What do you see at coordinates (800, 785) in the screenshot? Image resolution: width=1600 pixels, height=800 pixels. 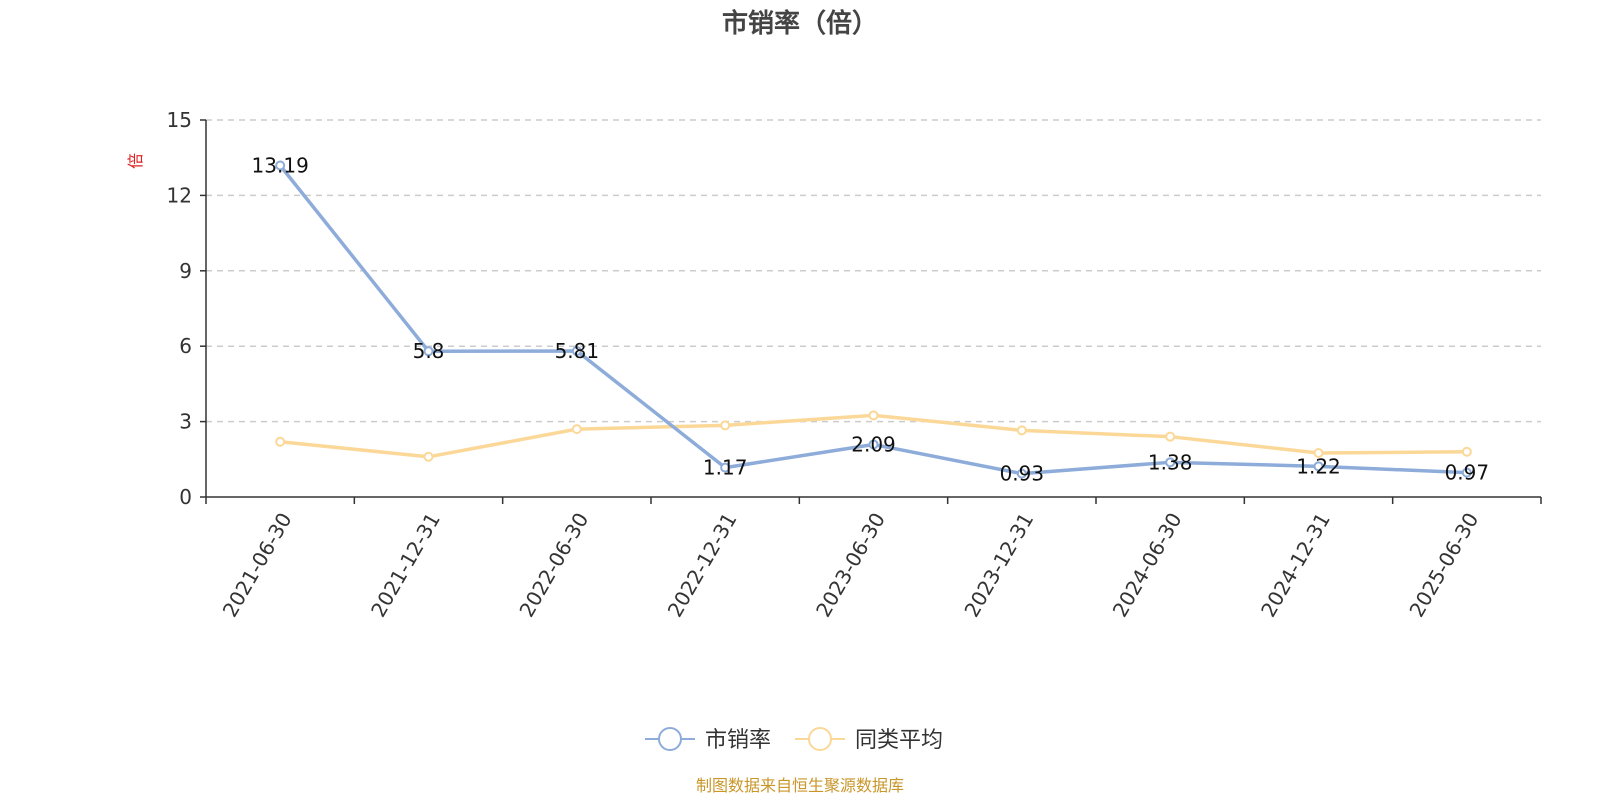 I see `source-note: 制图数据来自恒生聚源数据库` at bounding box center [800, 785].